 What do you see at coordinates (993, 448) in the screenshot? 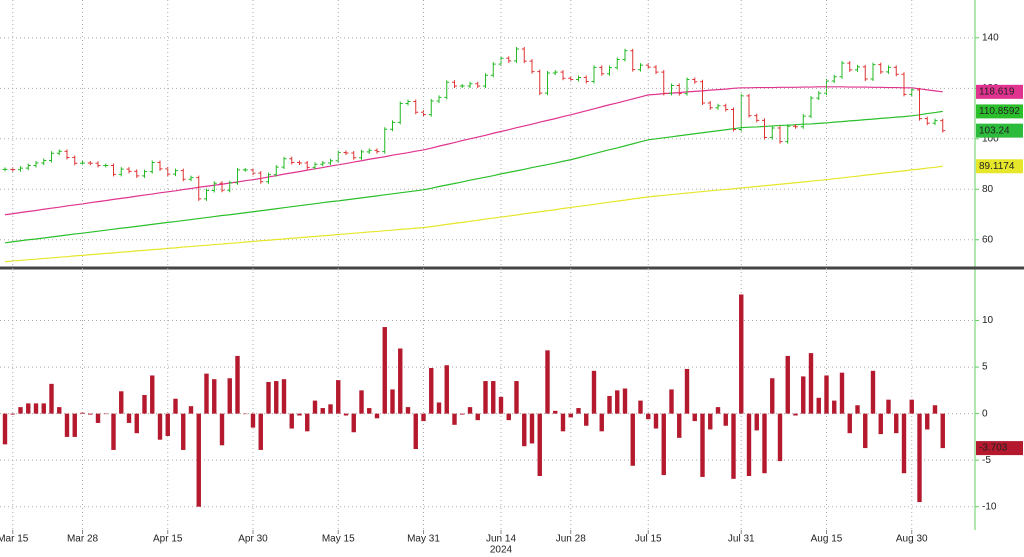
I see `last-value-label: -3.703` at bounding box center [993, 448].